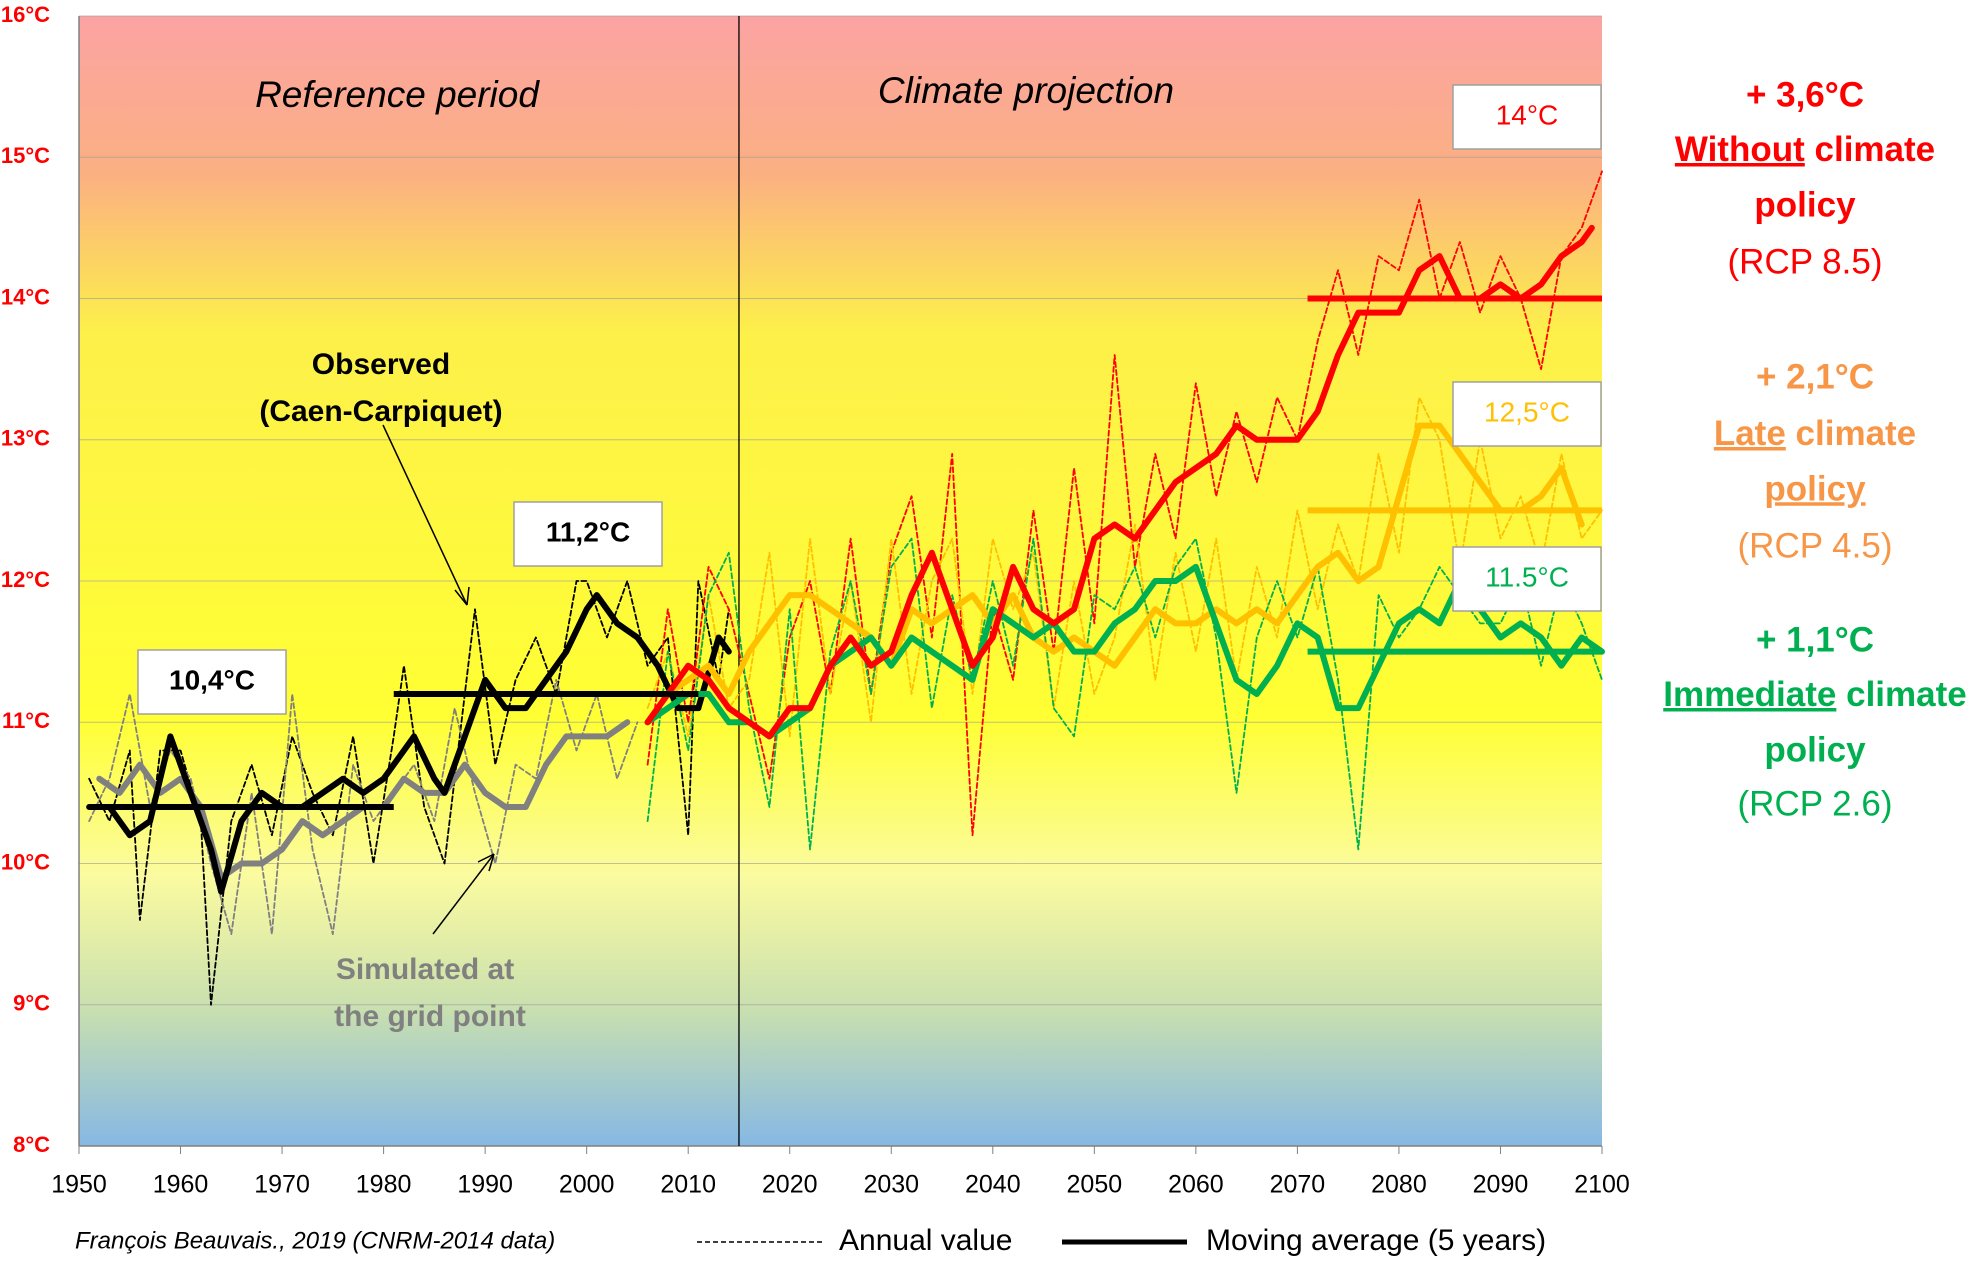 This screenshot has width=1970, height=1261. What do you see at coordinates (25, 155) in the screenshot?
I see `y-tick-label: 15°C` at bounding box center [25, 155].